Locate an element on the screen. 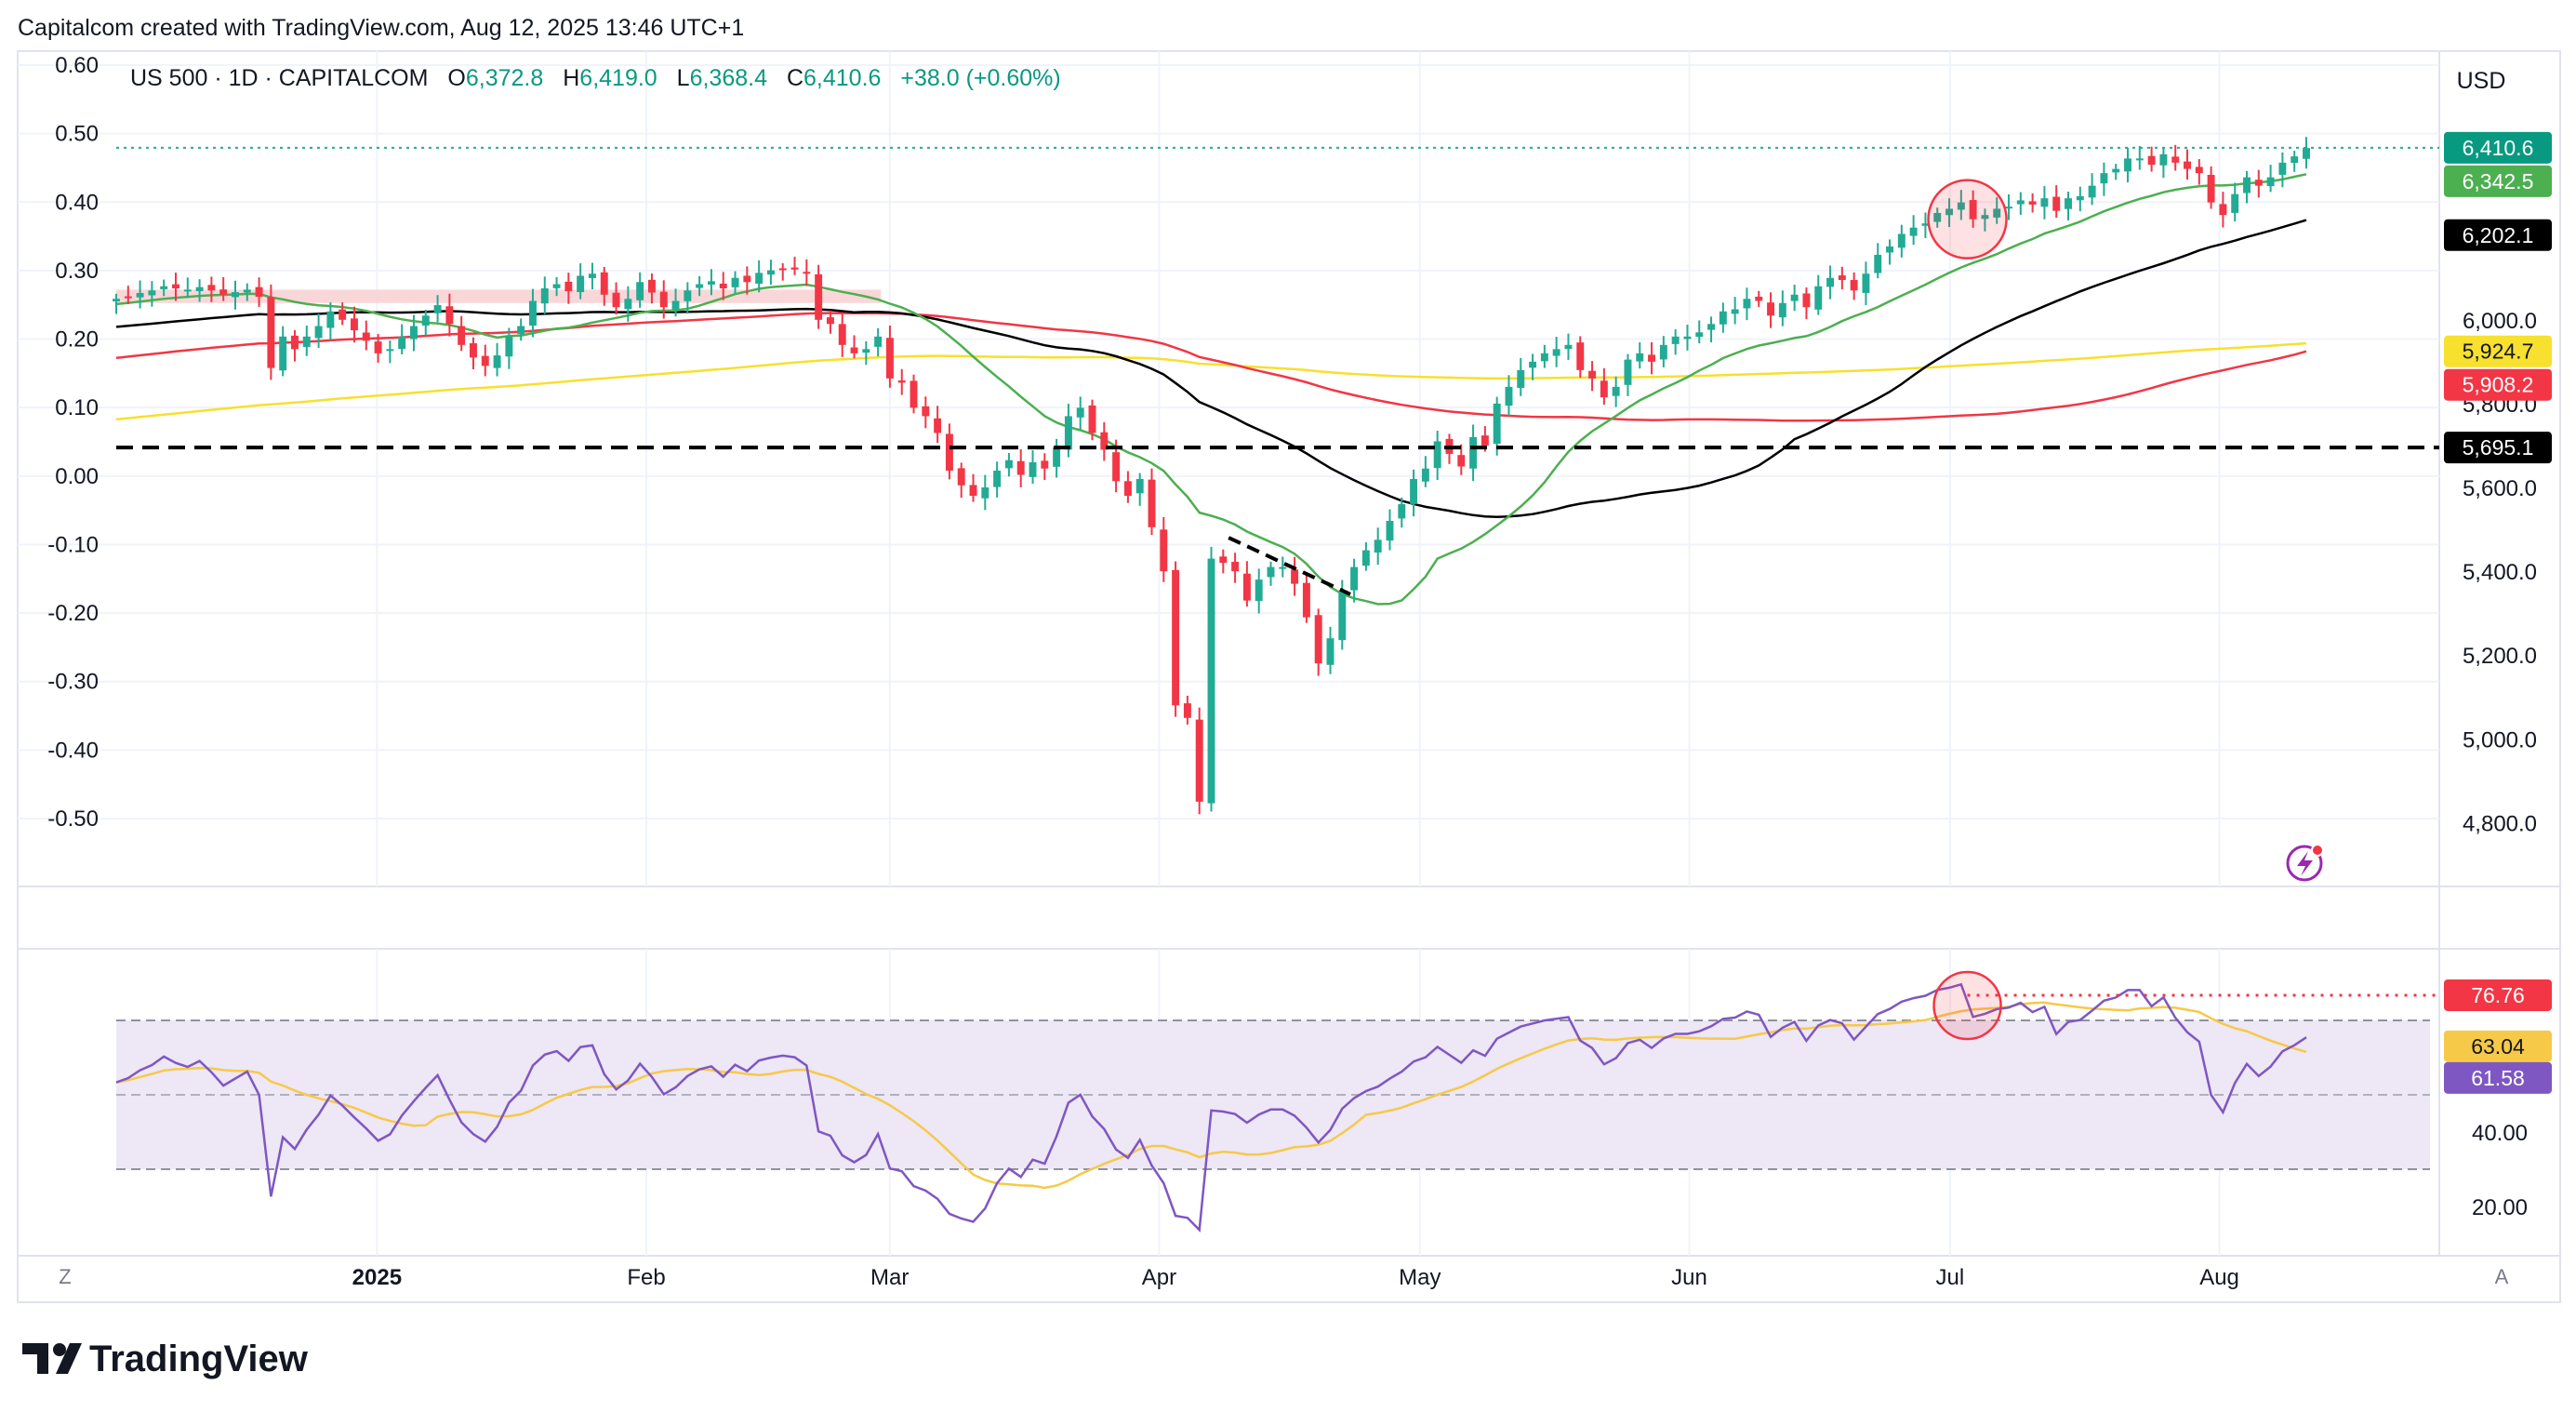  change-value: +38.0 (+0.60%) is located at coordinates (980, 78).